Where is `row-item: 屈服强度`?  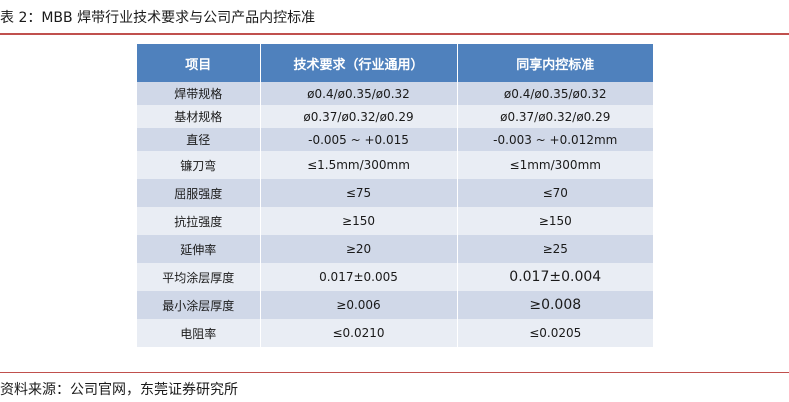
row-item: 屈服强度 is located at coordinates (199, 193).